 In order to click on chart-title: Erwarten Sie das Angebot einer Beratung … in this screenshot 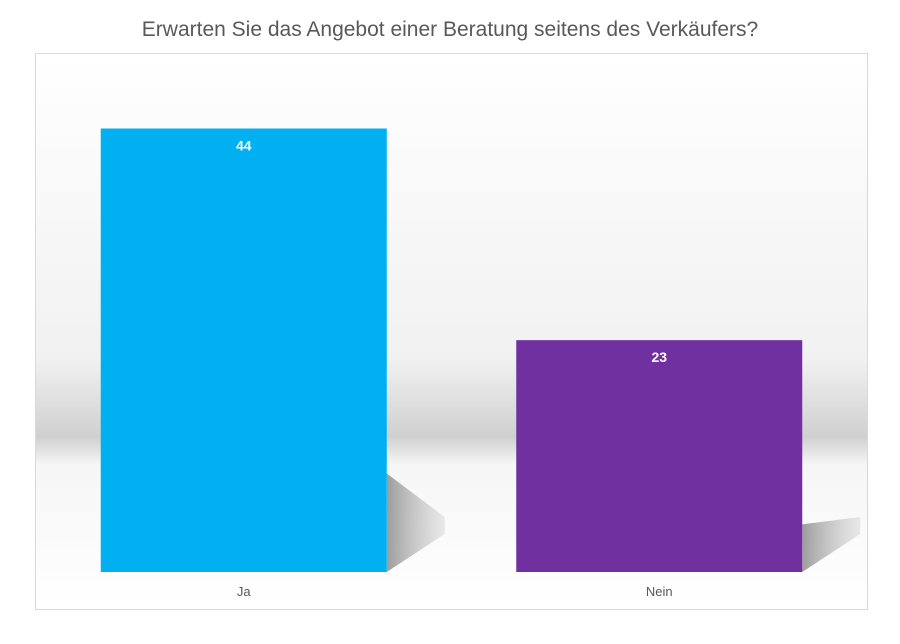, I will do `click(450, 29)`.